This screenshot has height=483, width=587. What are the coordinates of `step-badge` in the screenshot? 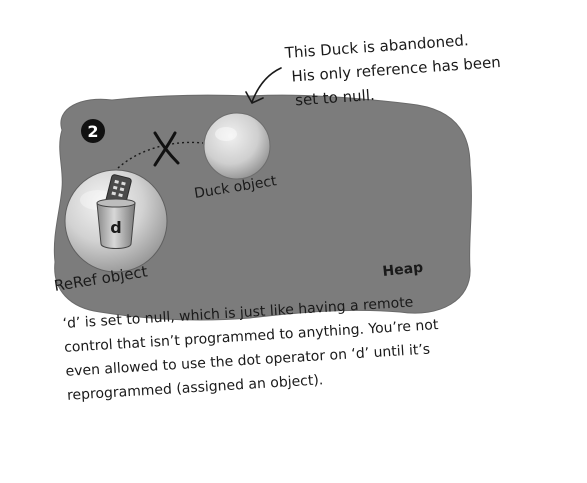 It's located at (93, 131).